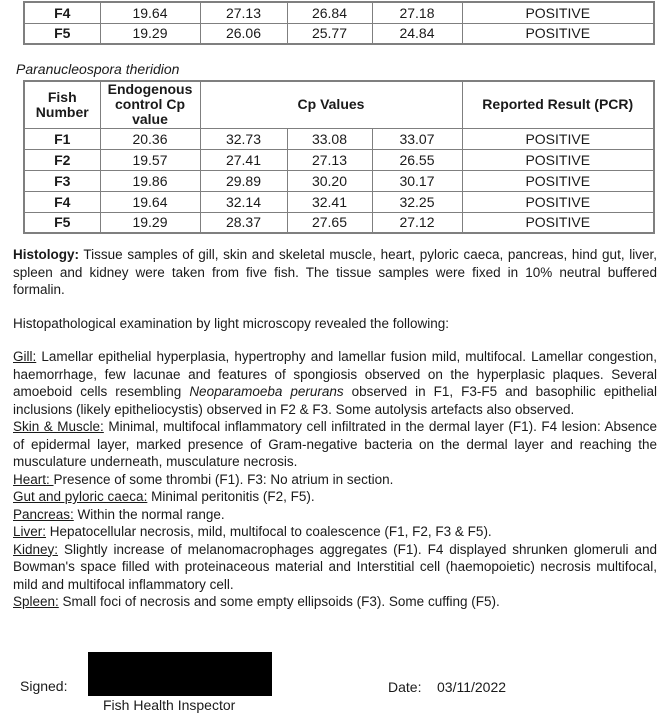 The image size is (670, 714). Describe the element at coordinates (266, 391) in the screenshot. I see `gill-species-name: Neoparamoeba perurans` at that location.